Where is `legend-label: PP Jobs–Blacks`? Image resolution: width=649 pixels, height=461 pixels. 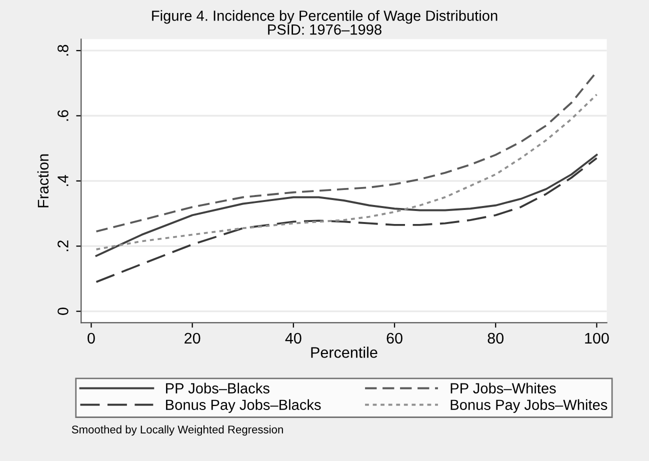 legend-label: PP Jobs–Blacks is located at coordinates (218, 388).